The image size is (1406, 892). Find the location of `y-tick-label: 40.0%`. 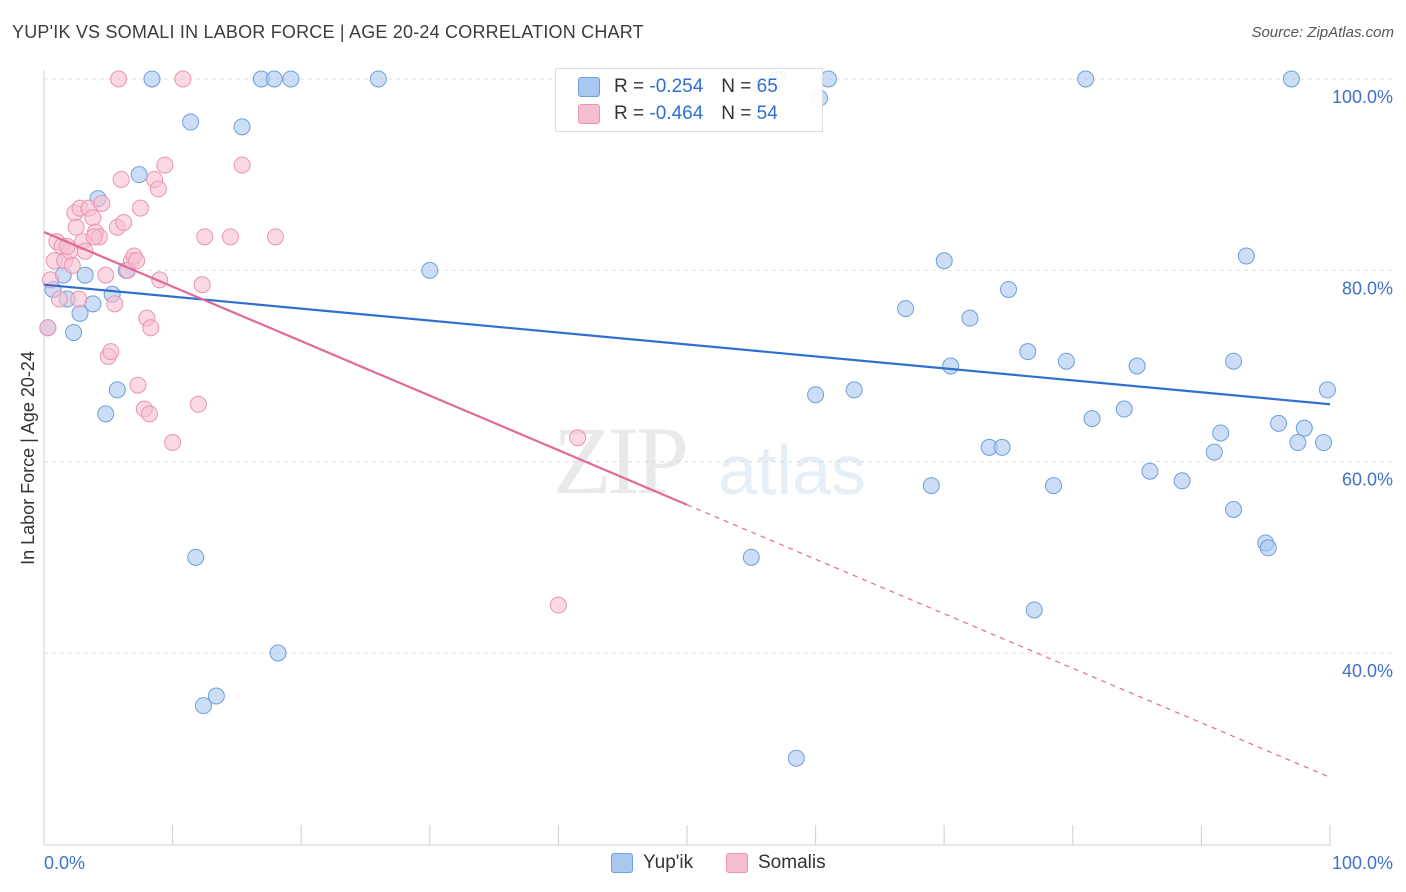

y-tick-label: 40.0% is located at coordinates (1367, 671).